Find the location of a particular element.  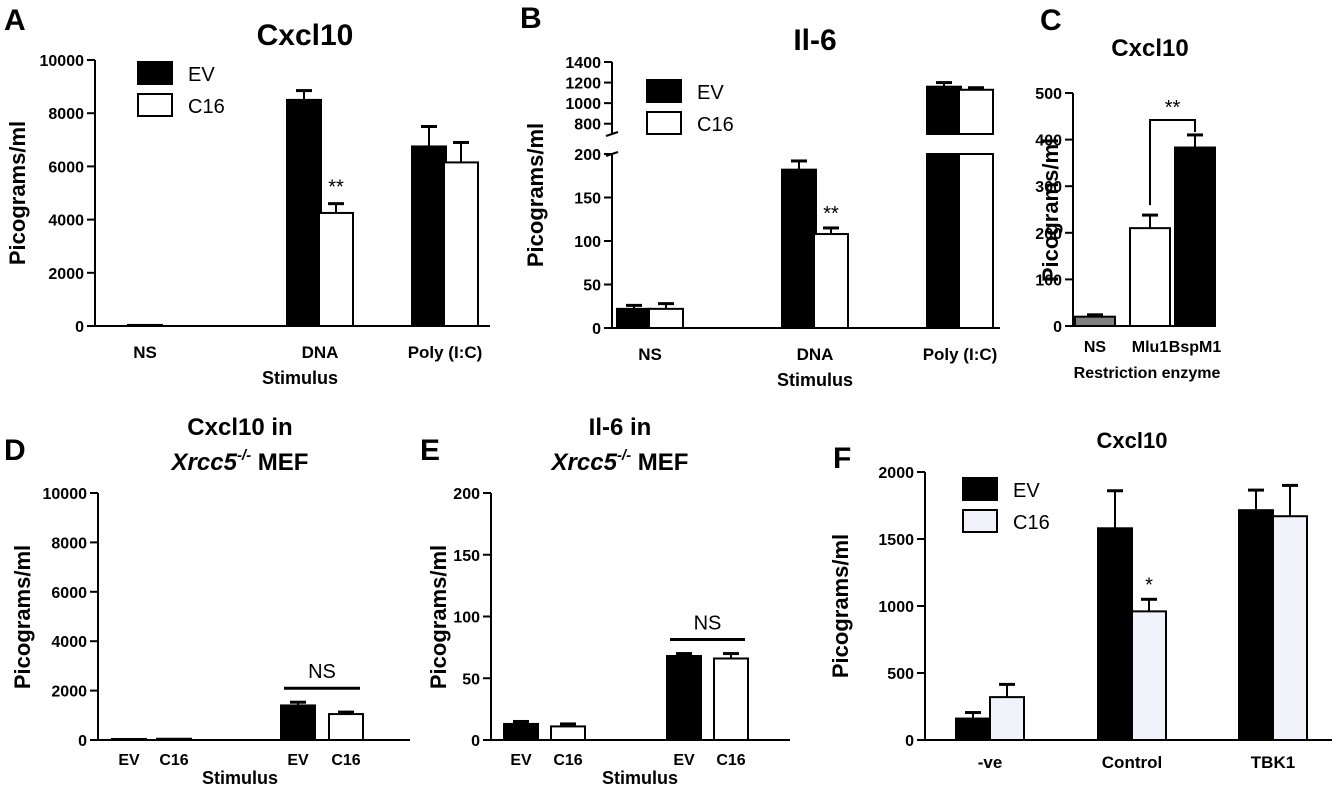

panel-f-ytick-2000-label: 2000 is located at coordinates (896, 473).